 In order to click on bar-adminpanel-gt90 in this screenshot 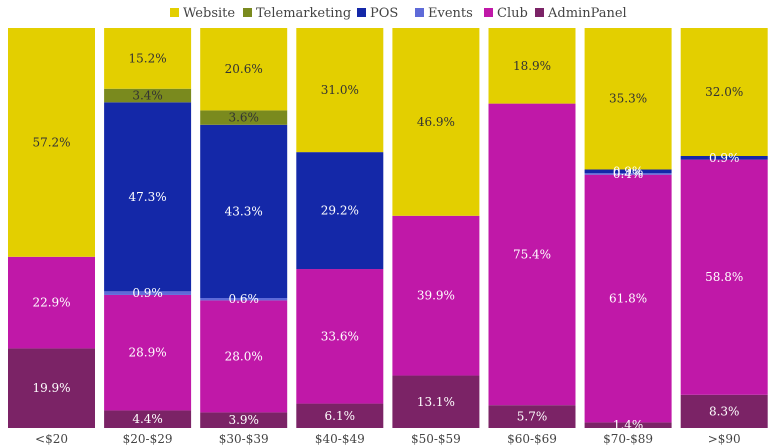, I will do `click(724, 411)`.